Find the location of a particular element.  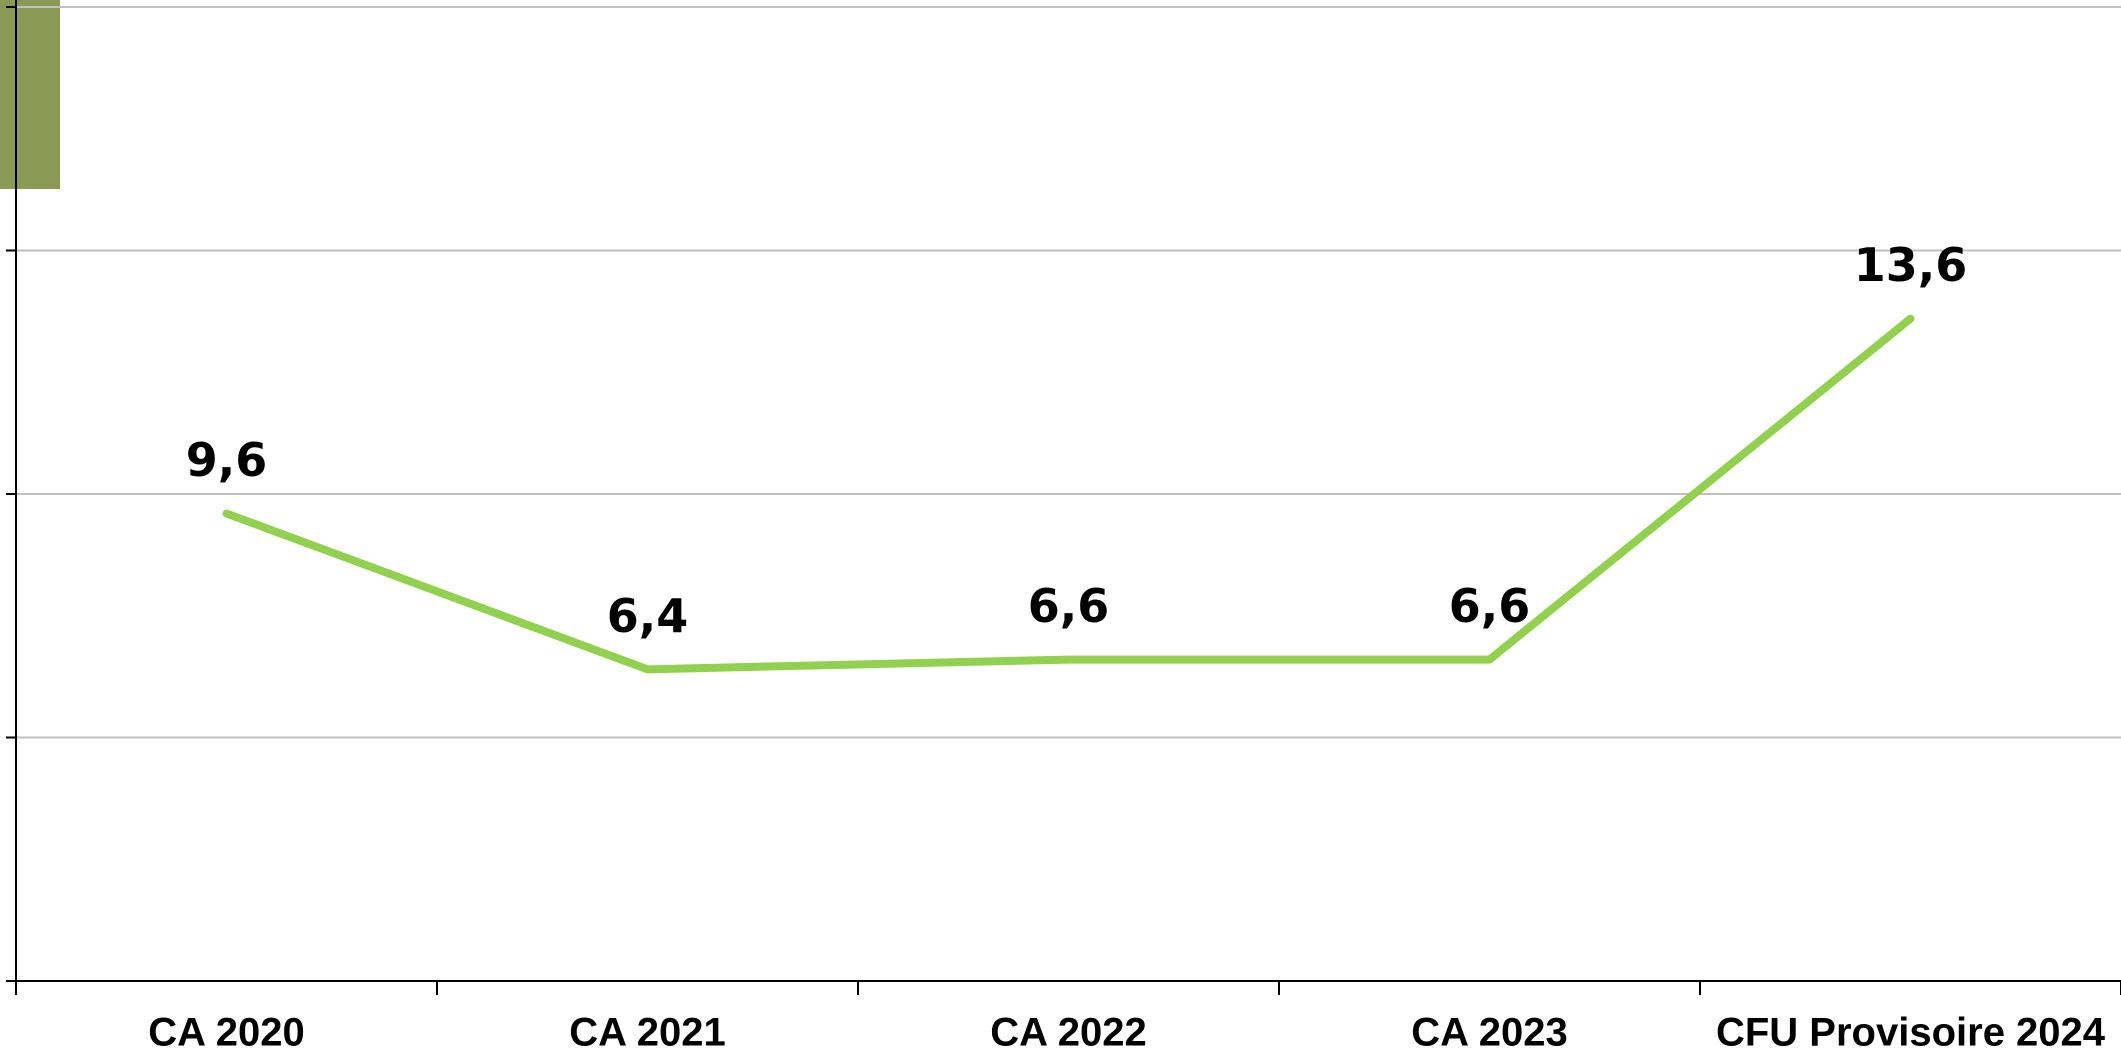

data-label: 6,4 is located at coordinates (648, 616).